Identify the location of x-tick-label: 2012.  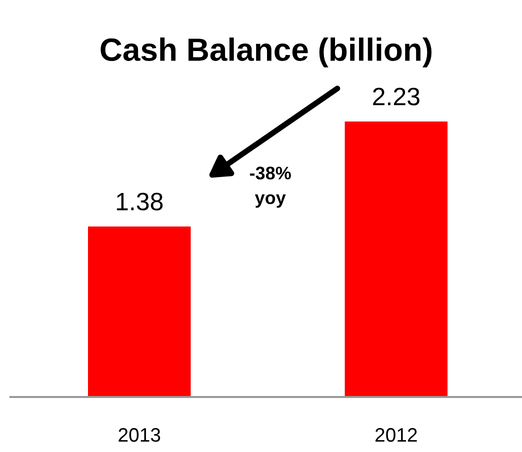
(396, 435).